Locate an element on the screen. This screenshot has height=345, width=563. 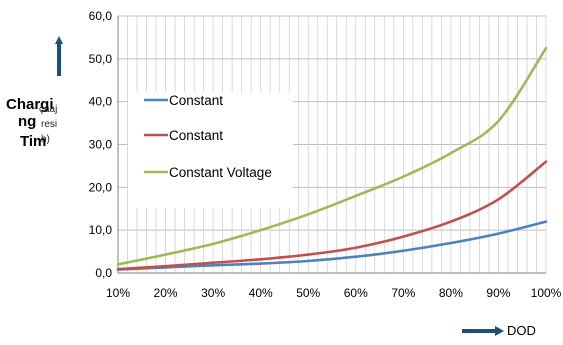
y-axis-label-fragment-c: h) is located at coordinates (45, 139).